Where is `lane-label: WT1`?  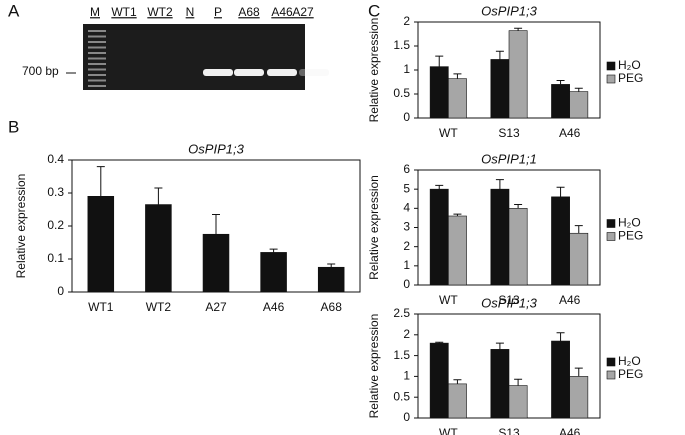
lane-label: WT1 is located at coordinates (124, 12).